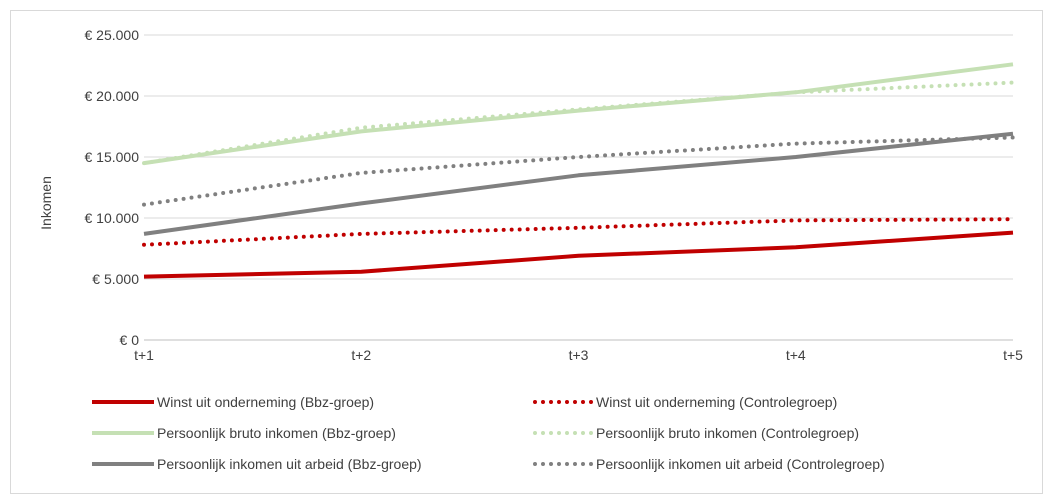 Image resolution: width=1053 pixels, height=500 pixels. What do you see at coordinates (112, 35) in the screenshot?
I see `y-tick-label: € 25.000` at bounding box center [112, 35].